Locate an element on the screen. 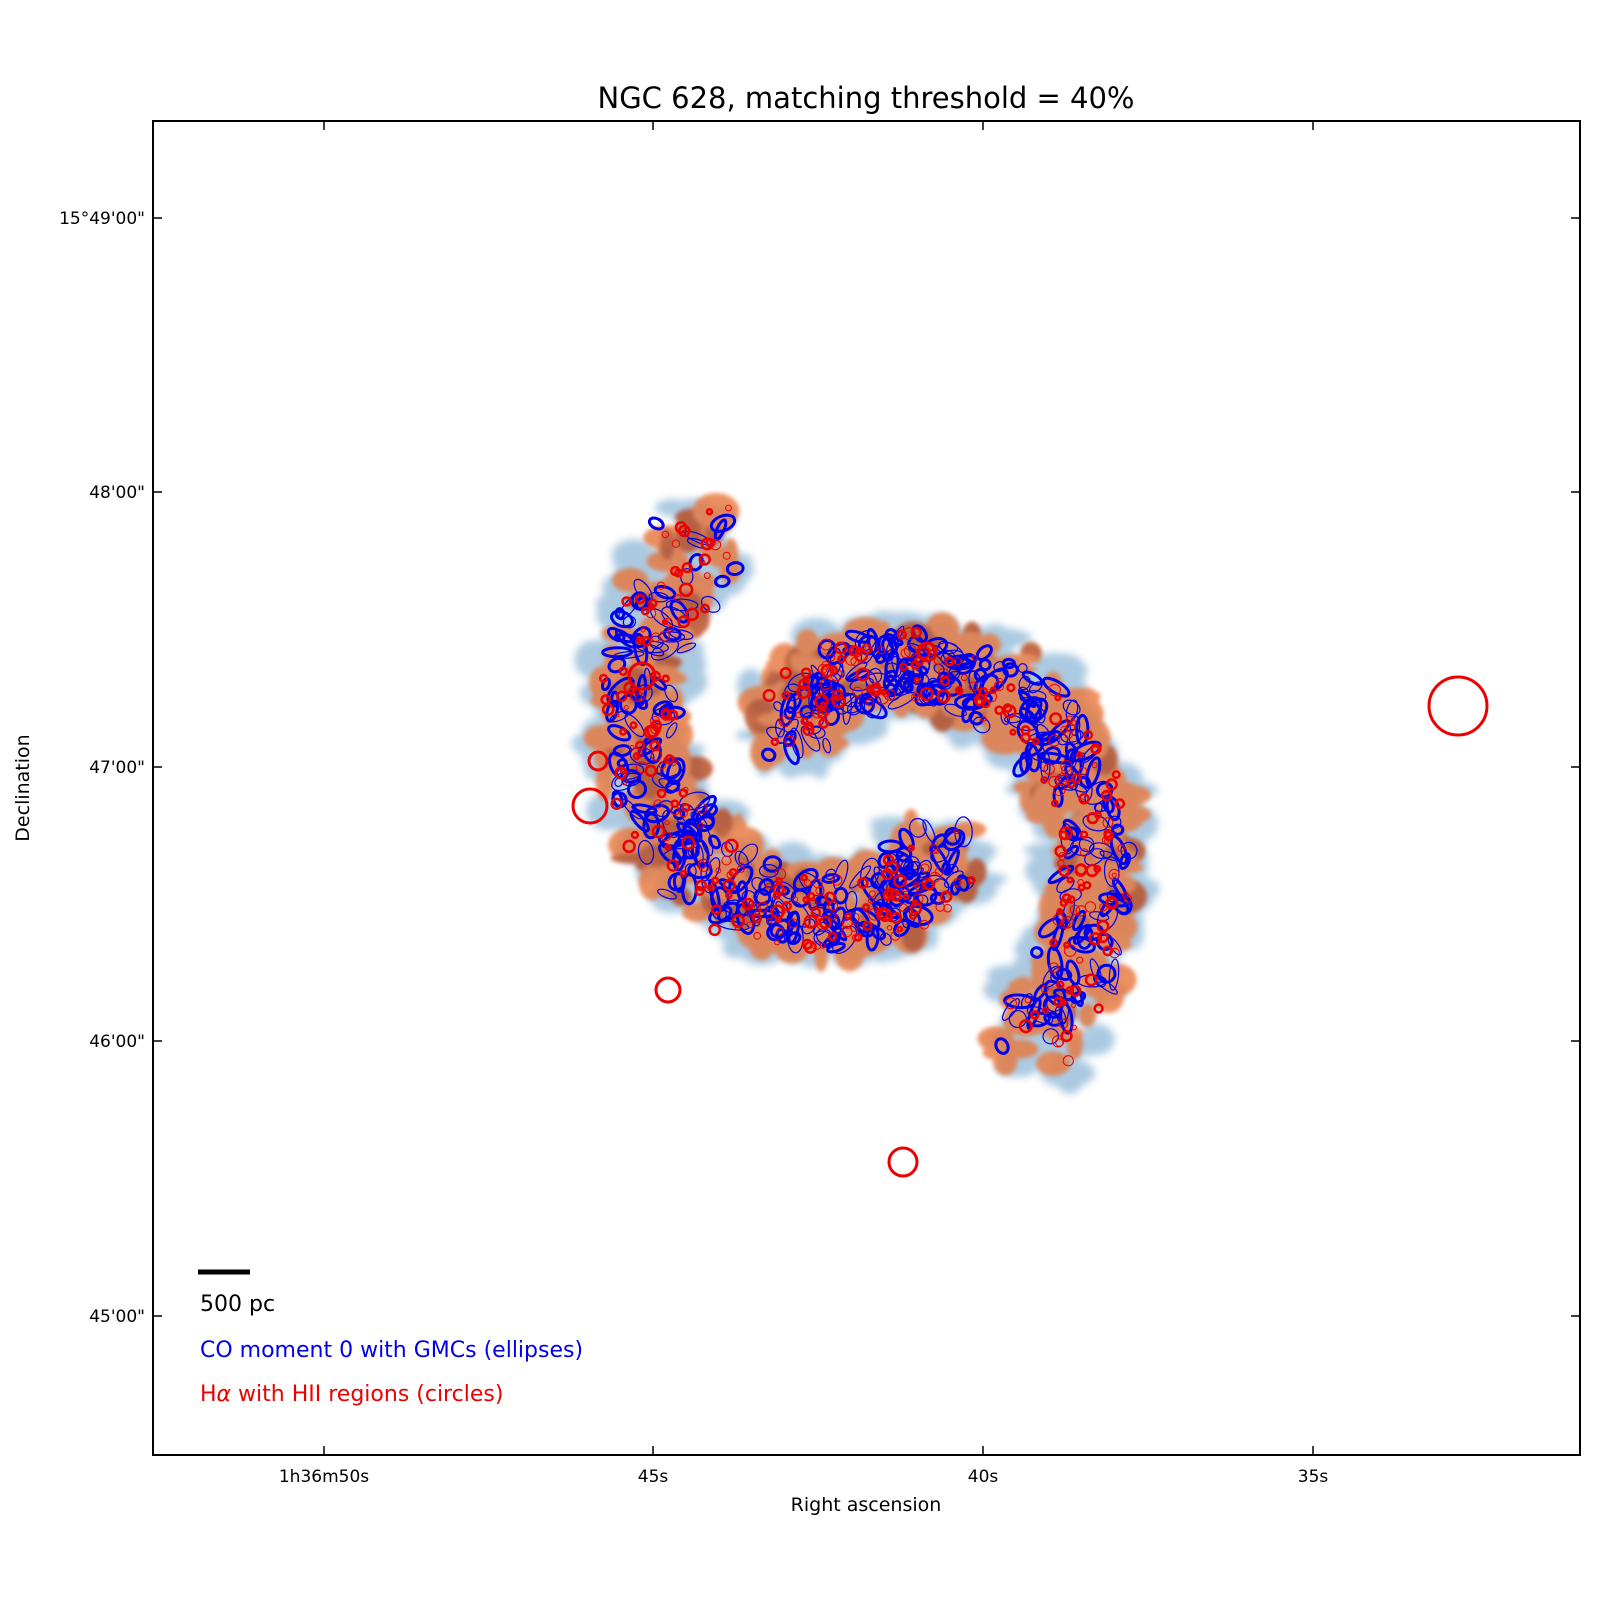 This screenshot has height=1600, width=1600. hii-circle-large is located at coordinates (927, 652).